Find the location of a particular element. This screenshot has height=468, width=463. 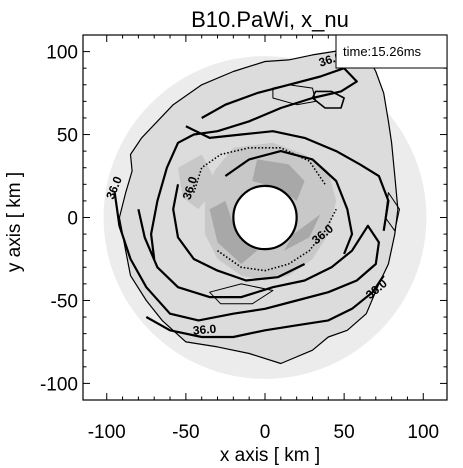

y-tick-label: 100 is located at coordinates (62, 53).